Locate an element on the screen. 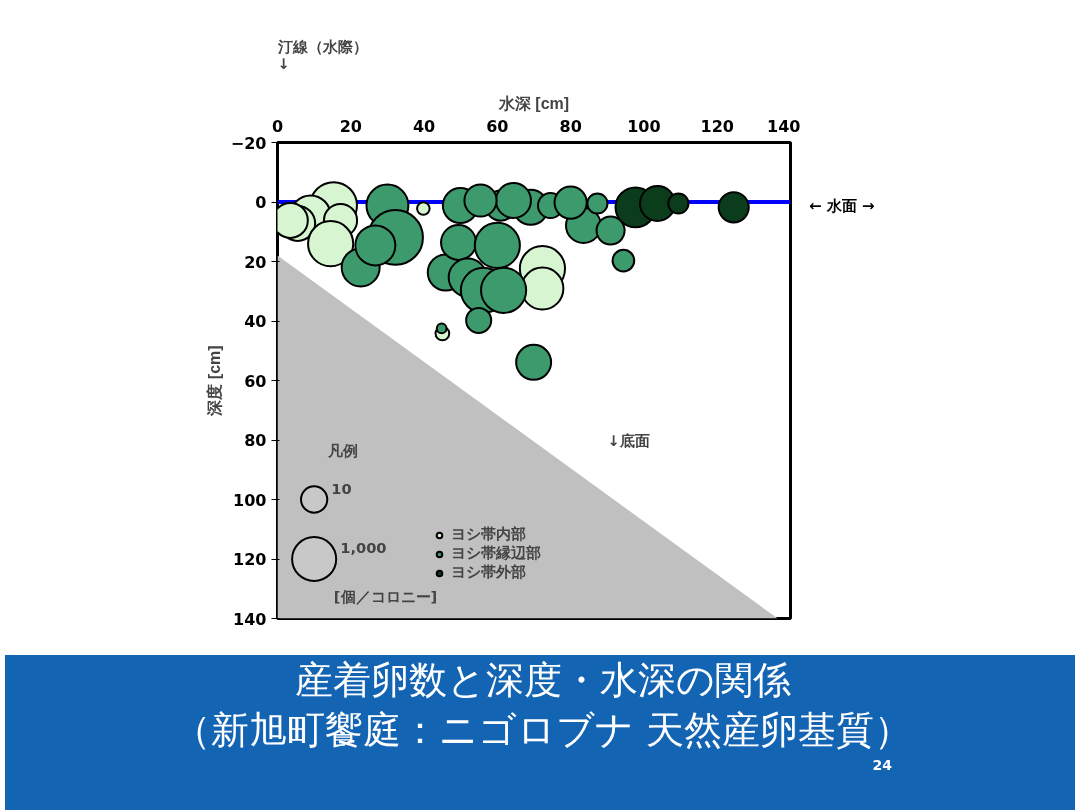 The width and height of the screenshot is (1075, 810). x-tick-label: 0 is located at coordinates (277, 126).